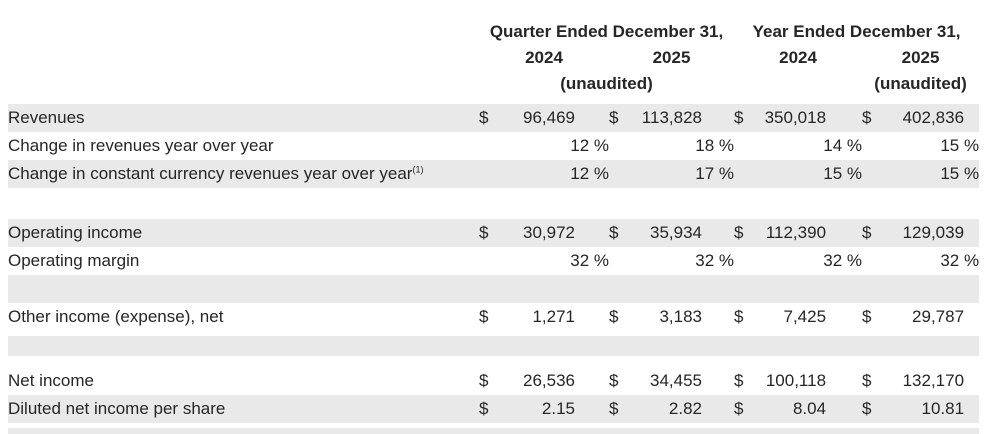 This screenshot has height=434, width=987. Describe the element at coordinates (544, 58) in the screenshot. I see `quarter-2024-heading: 2024` at that location.